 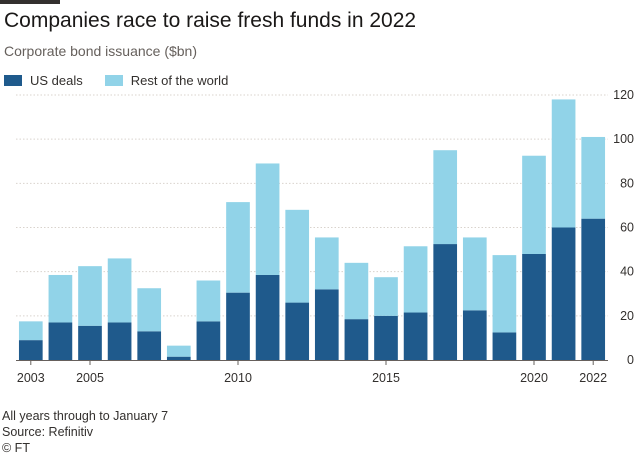 I want to click on bar-us-deals-2003, so click(x=30, y=350).